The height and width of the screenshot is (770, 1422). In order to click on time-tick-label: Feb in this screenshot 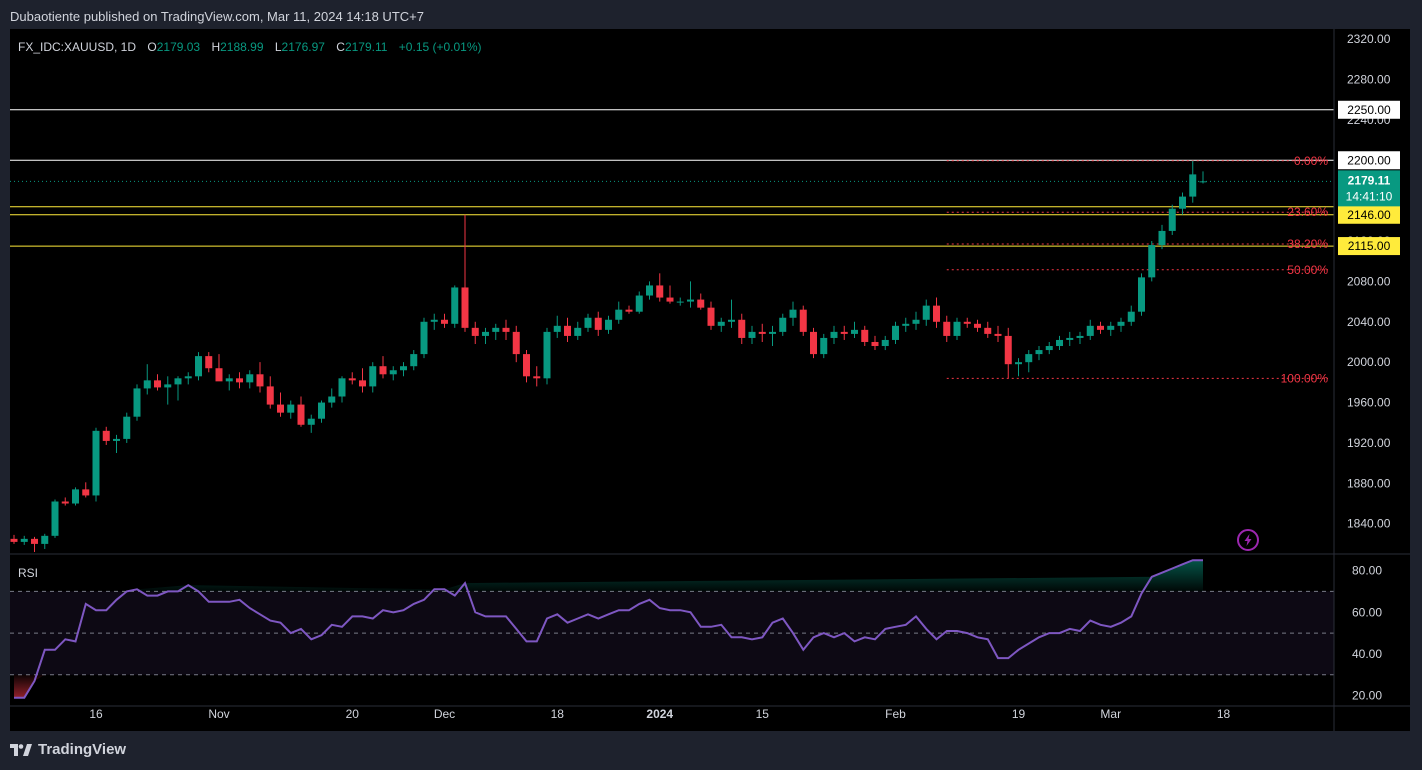, I will do `click(895, 714)`.